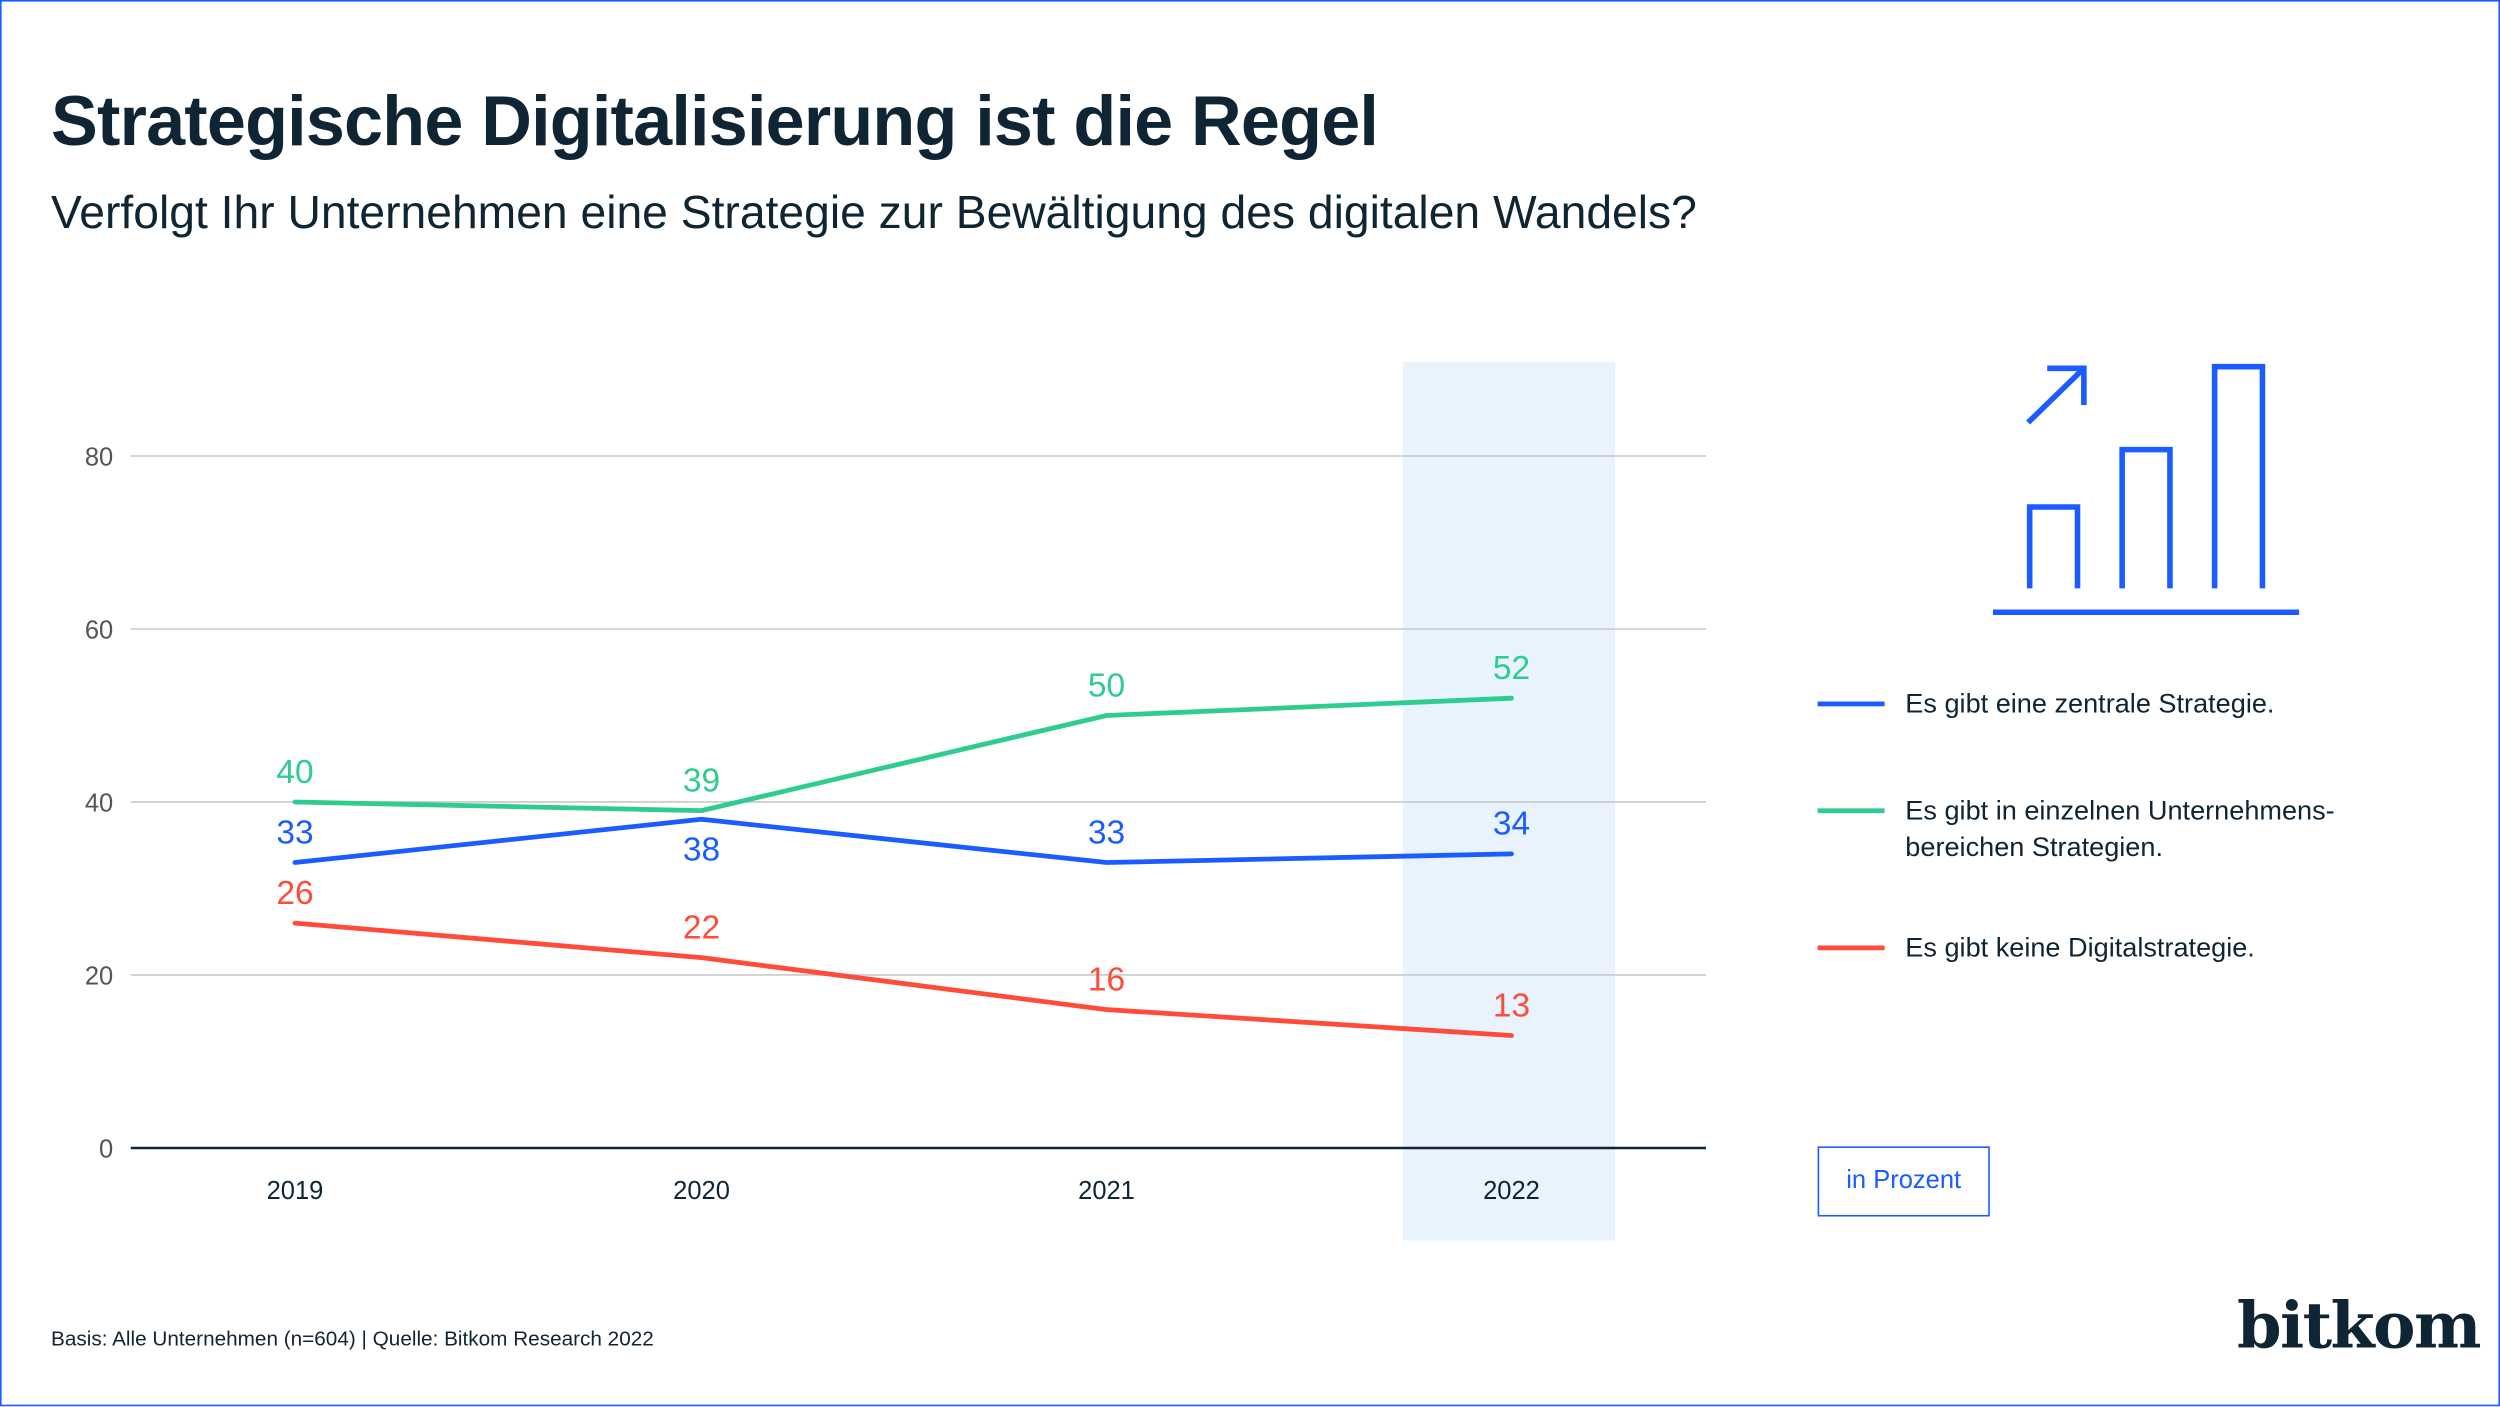 Image resolution: width=2500 pixels, height=1407 pixels. What do you see at coordinates (1511, 1005) in the screenshot?
I see `data-label: 13` at bounding box center [1511, 1005].